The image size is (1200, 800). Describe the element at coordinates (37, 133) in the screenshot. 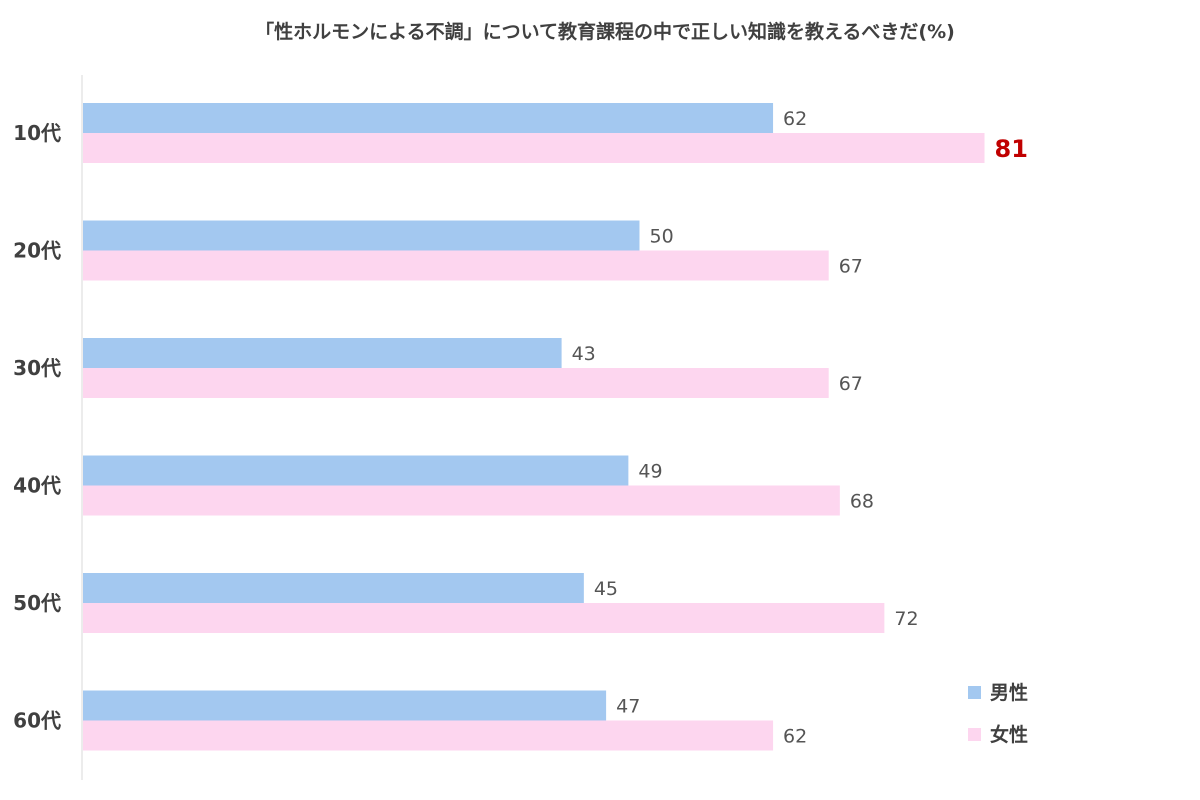

I see `category-label: 10代` at that location.